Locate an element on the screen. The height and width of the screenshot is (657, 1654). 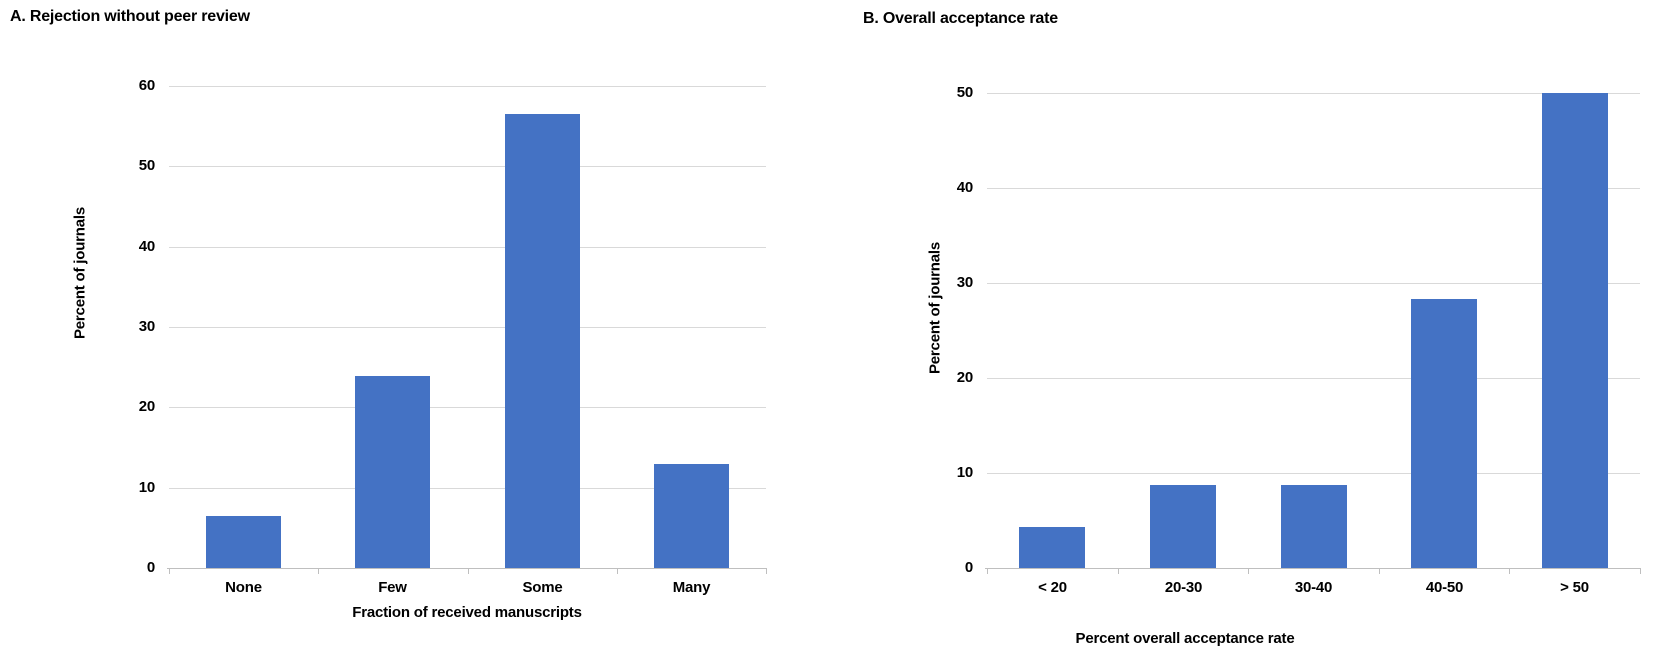
bar-> 50 is located at coordinates (1575, 330).